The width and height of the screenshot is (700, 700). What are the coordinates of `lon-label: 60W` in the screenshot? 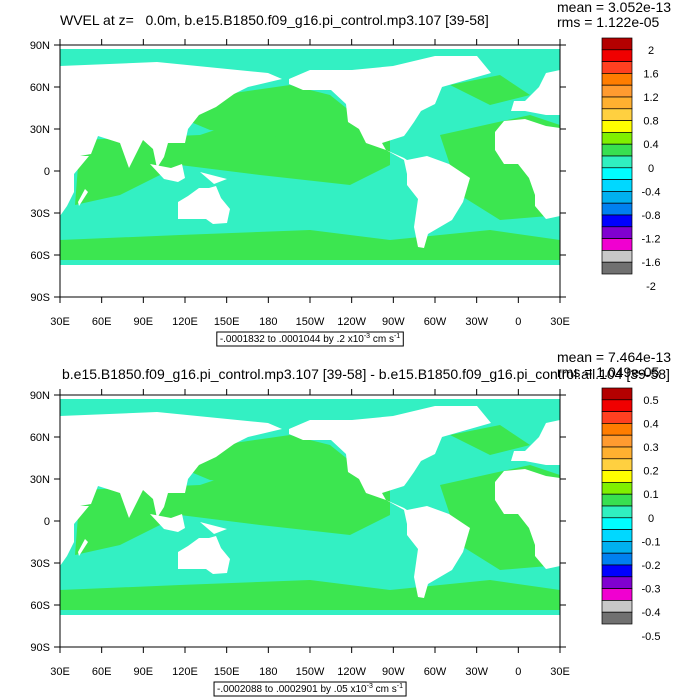 It's located at (435, 322).